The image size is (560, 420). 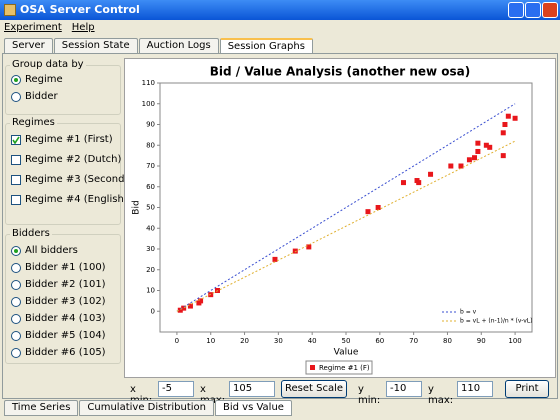 What do you see at coordinates (51, 250) in the screenshot?
I see `radio-label: All bidders` at bounding box center [51, 250].